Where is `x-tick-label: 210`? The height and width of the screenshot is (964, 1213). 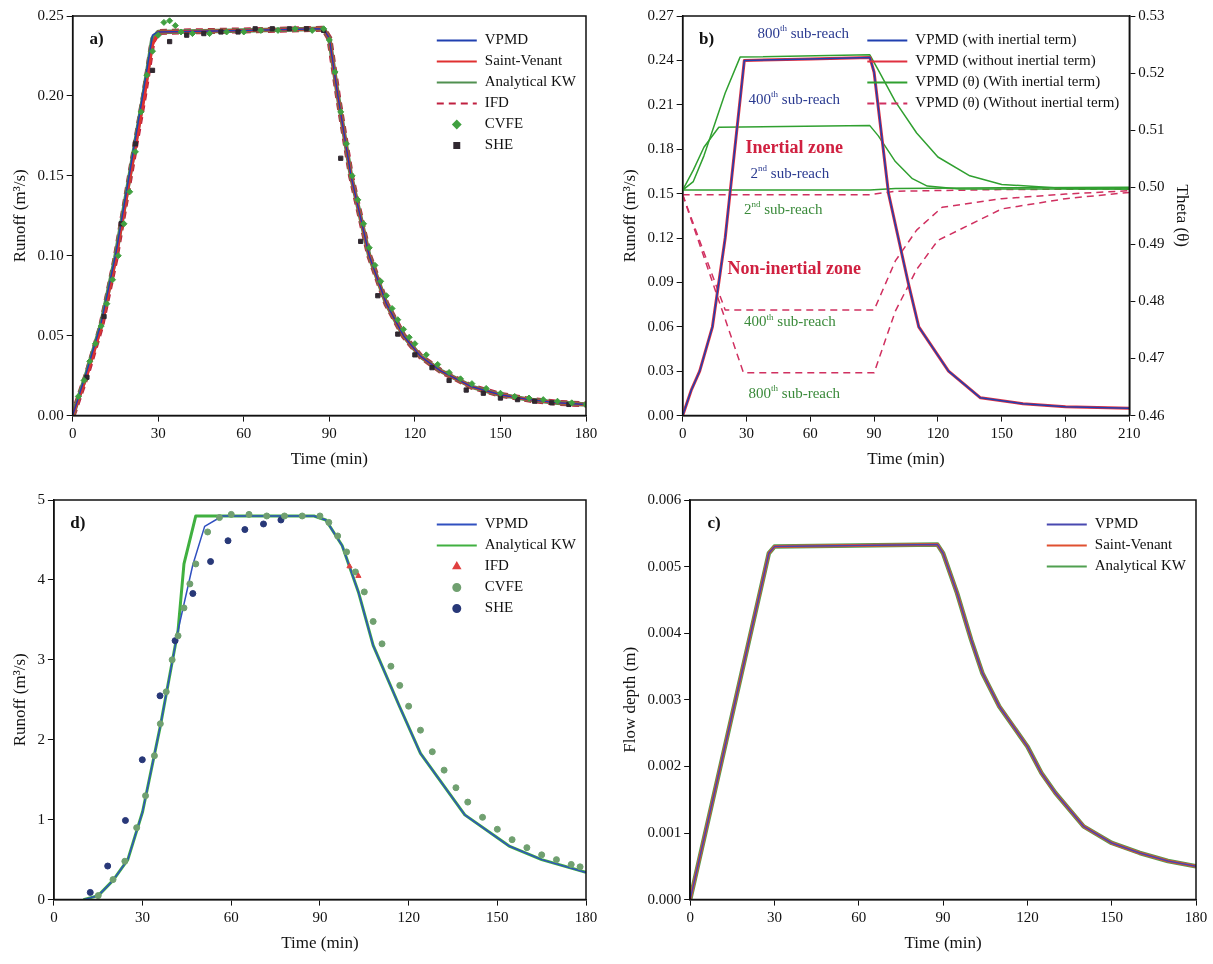
x-tick-label: 210 is located at coordinates (1129, 432).